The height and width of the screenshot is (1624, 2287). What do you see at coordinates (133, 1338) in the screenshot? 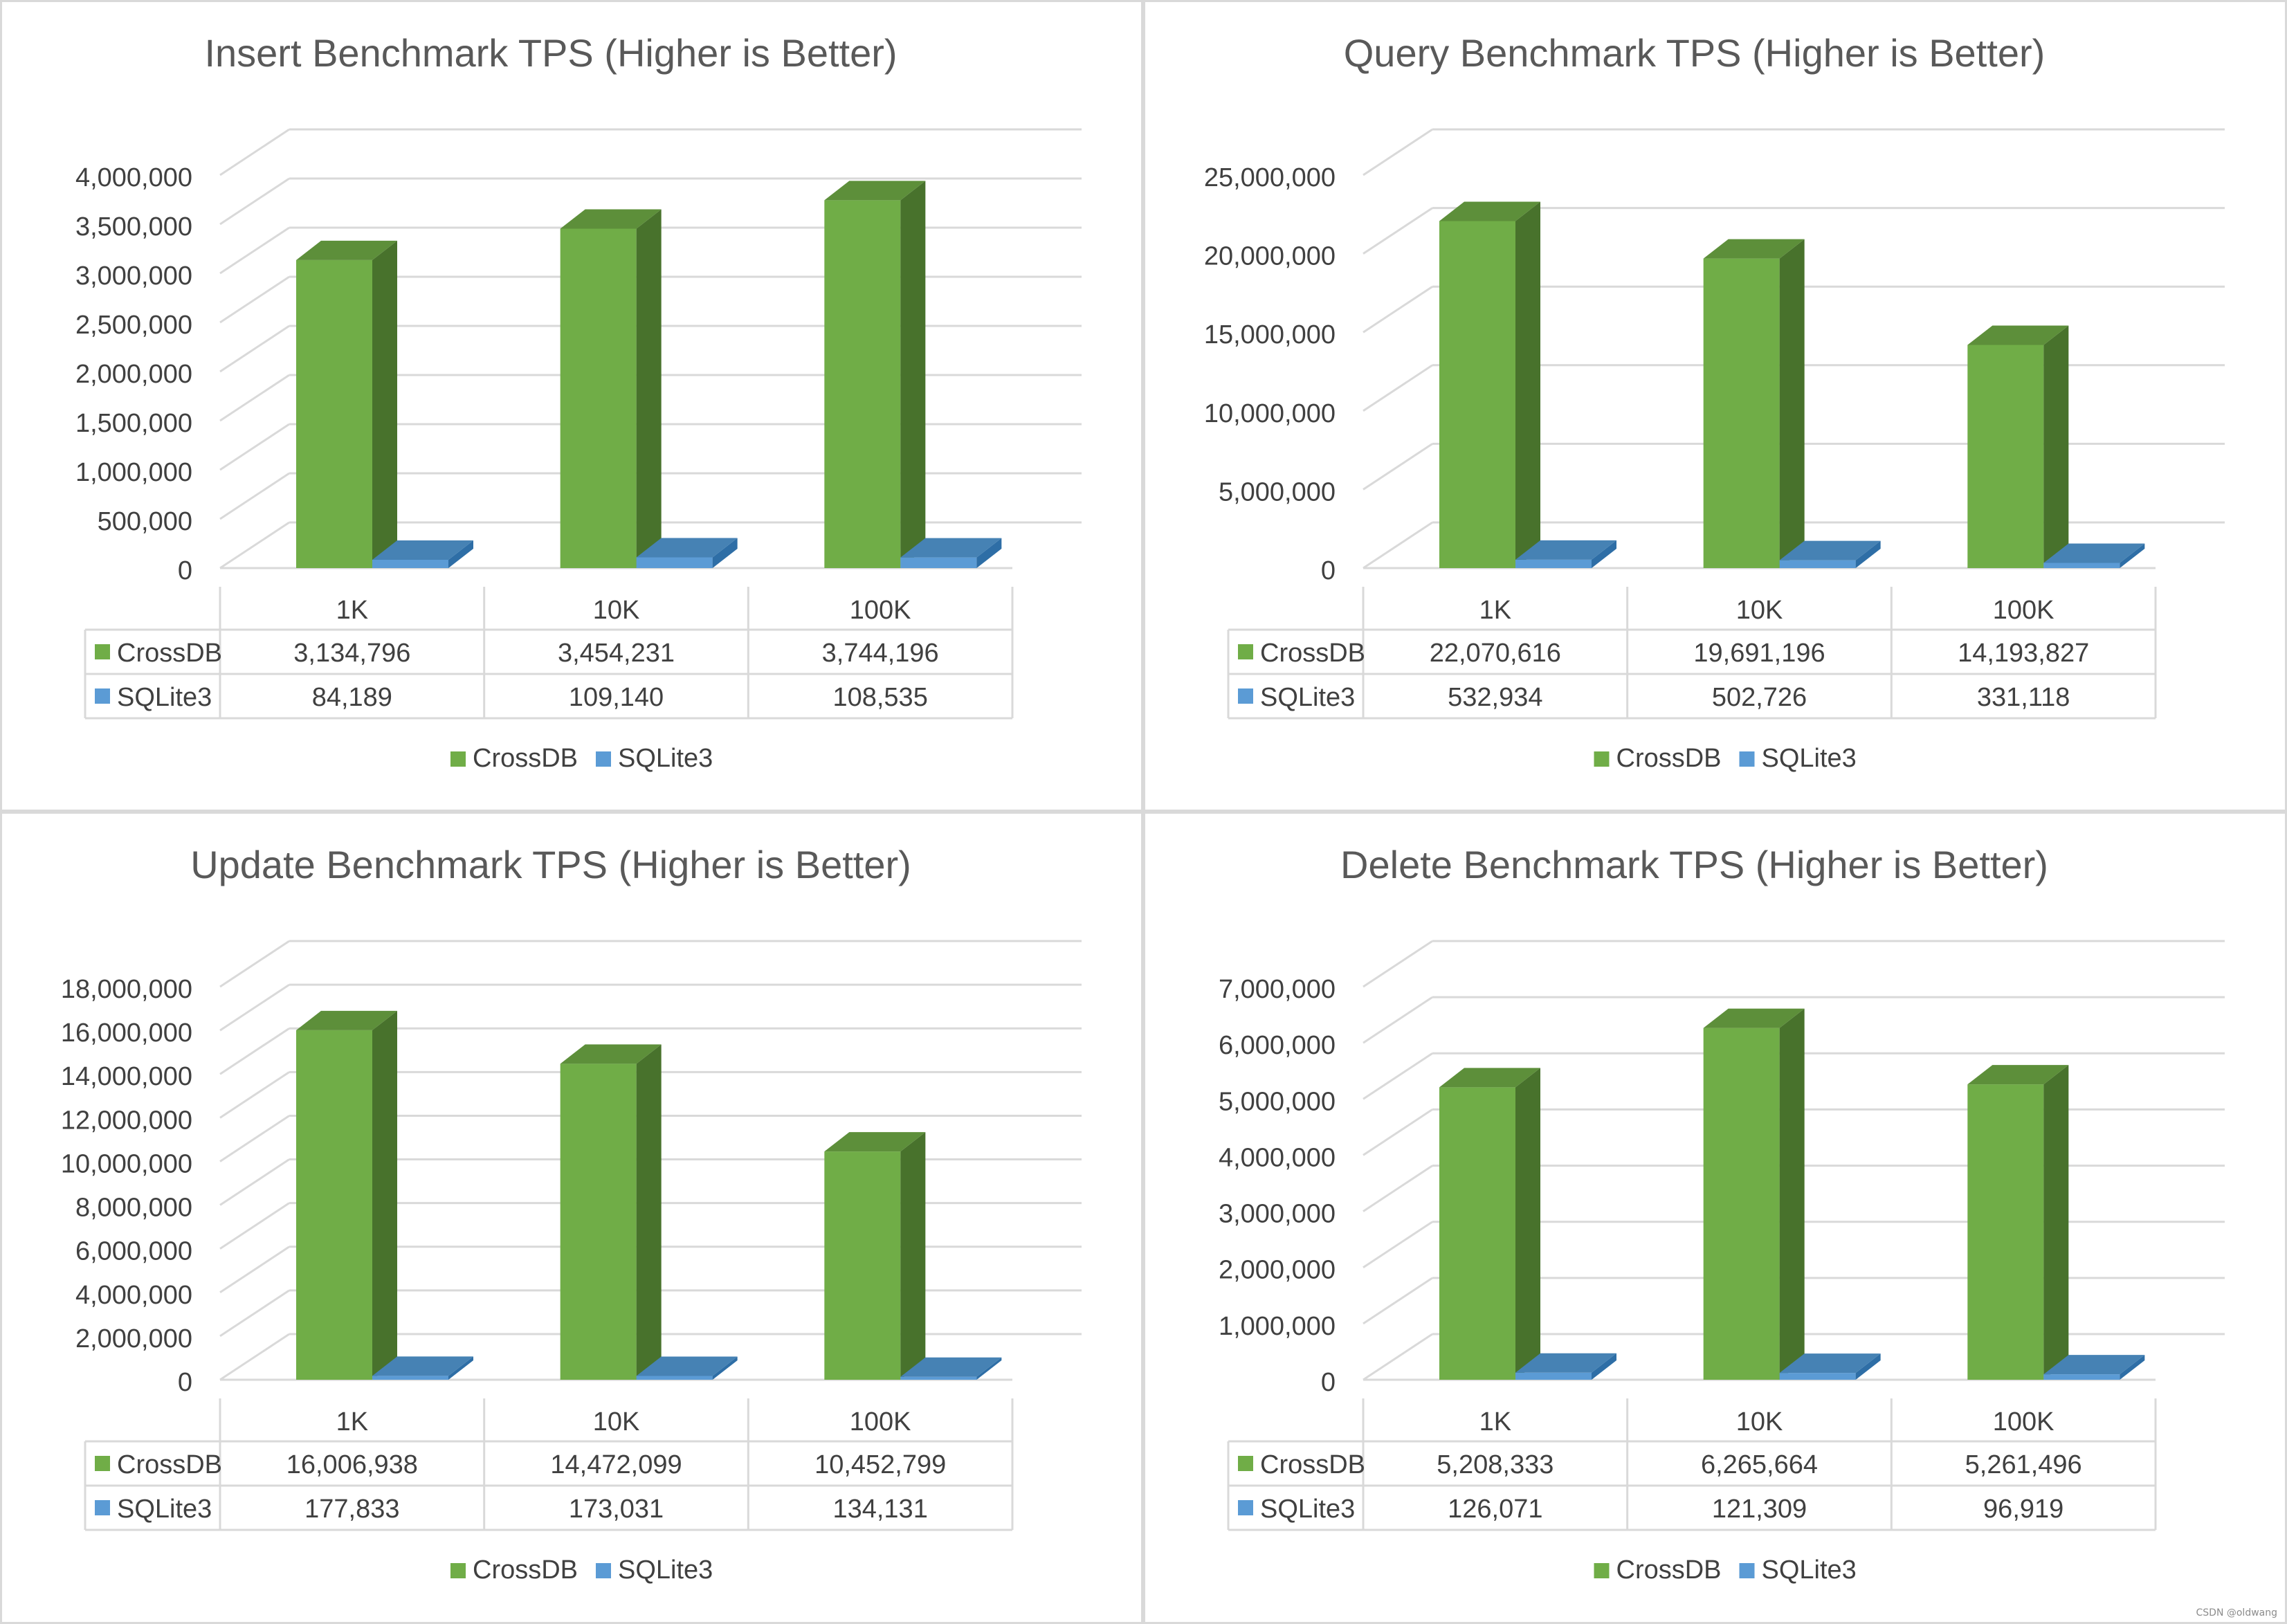
I see `y-tick-label: 2,000,000` at bounding box center [133, 1338].